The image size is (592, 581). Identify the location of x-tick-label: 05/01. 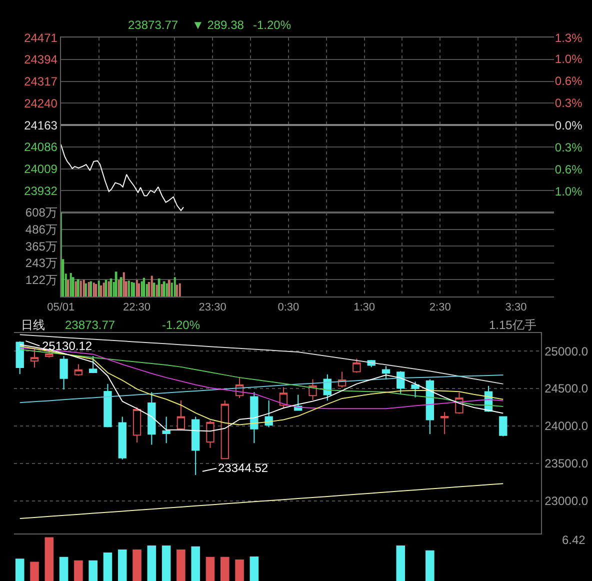
(61, 308).